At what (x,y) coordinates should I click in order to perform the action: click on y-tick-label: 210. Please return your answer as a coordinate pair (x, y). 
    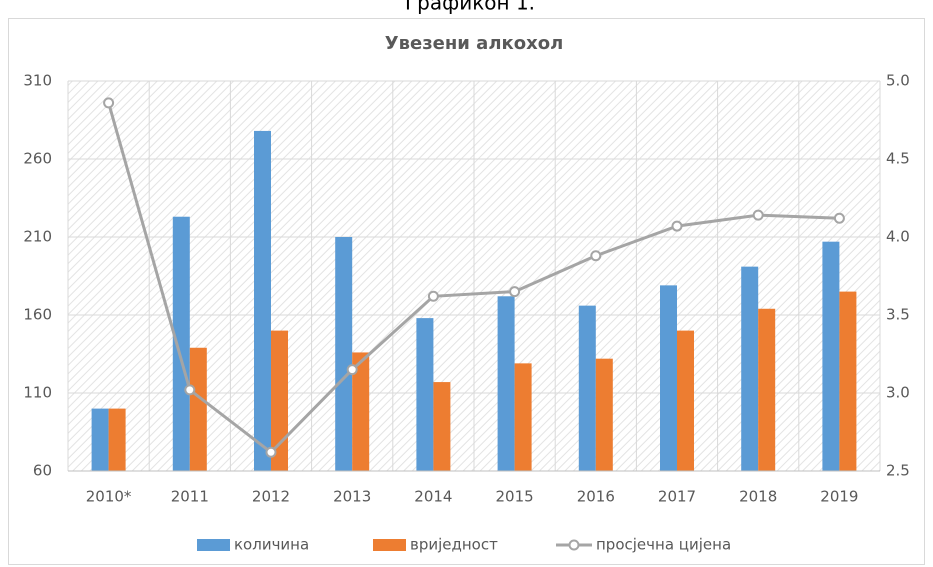
    Looking at the image, I should click on (37, 237).